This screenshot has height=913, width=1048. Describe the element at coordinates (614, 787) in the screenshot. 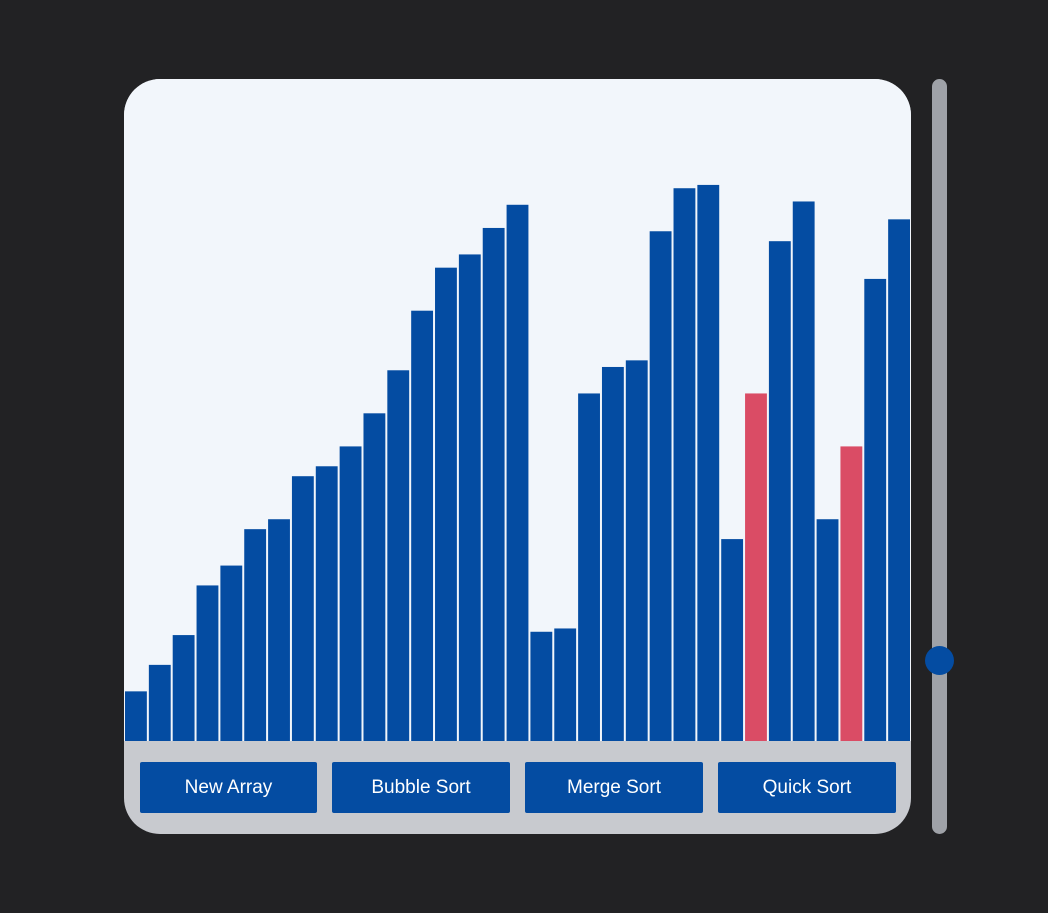

I see `merge-sort-button: Merge Sort` at that location.